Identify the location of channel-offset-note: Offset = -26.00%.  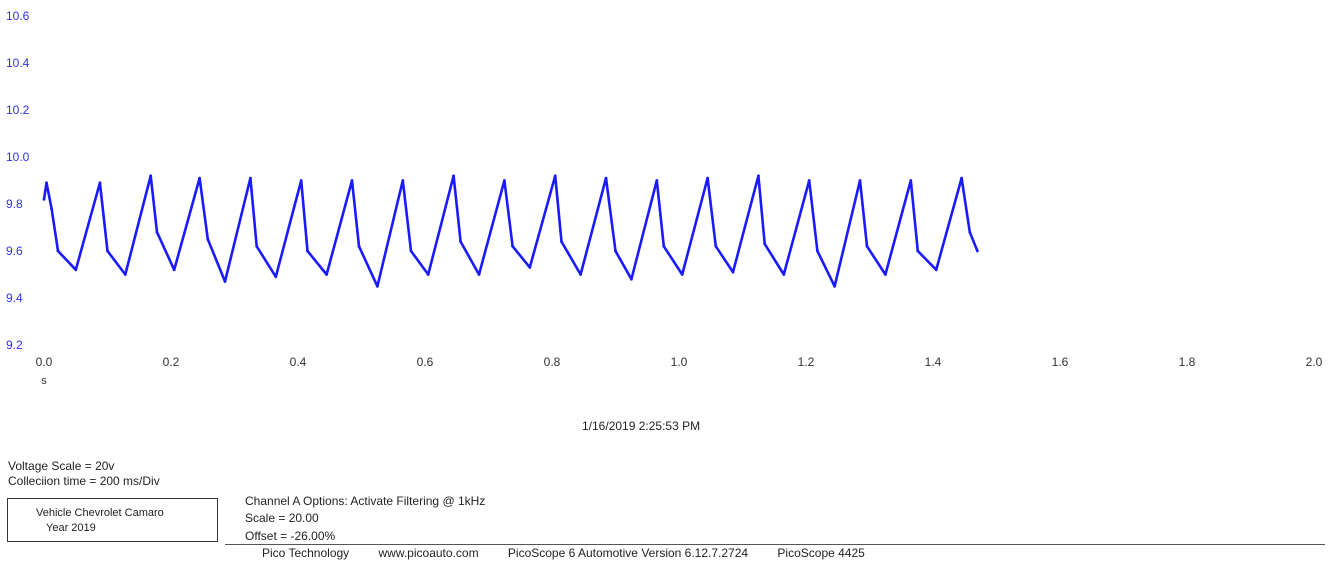
(290, 536).